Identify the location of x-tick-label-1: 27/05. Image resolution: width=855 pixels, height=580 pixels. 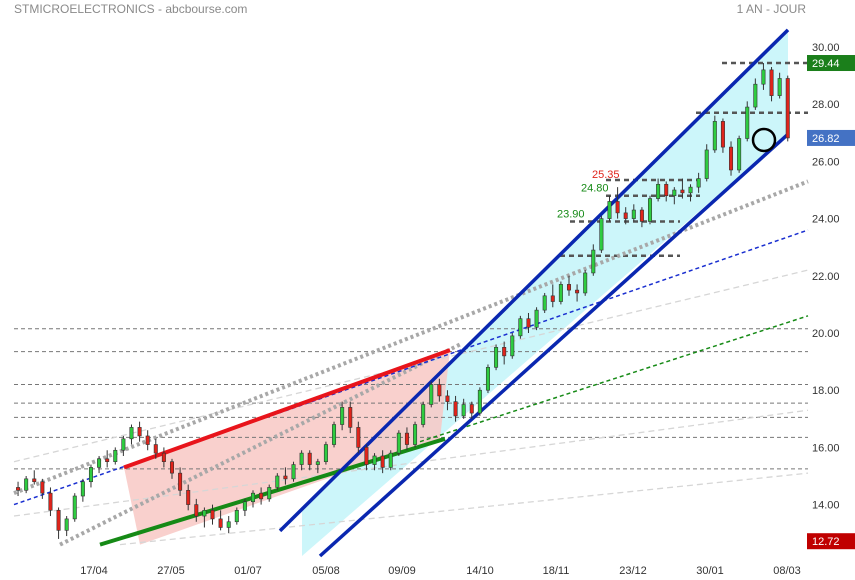
(171, 571).